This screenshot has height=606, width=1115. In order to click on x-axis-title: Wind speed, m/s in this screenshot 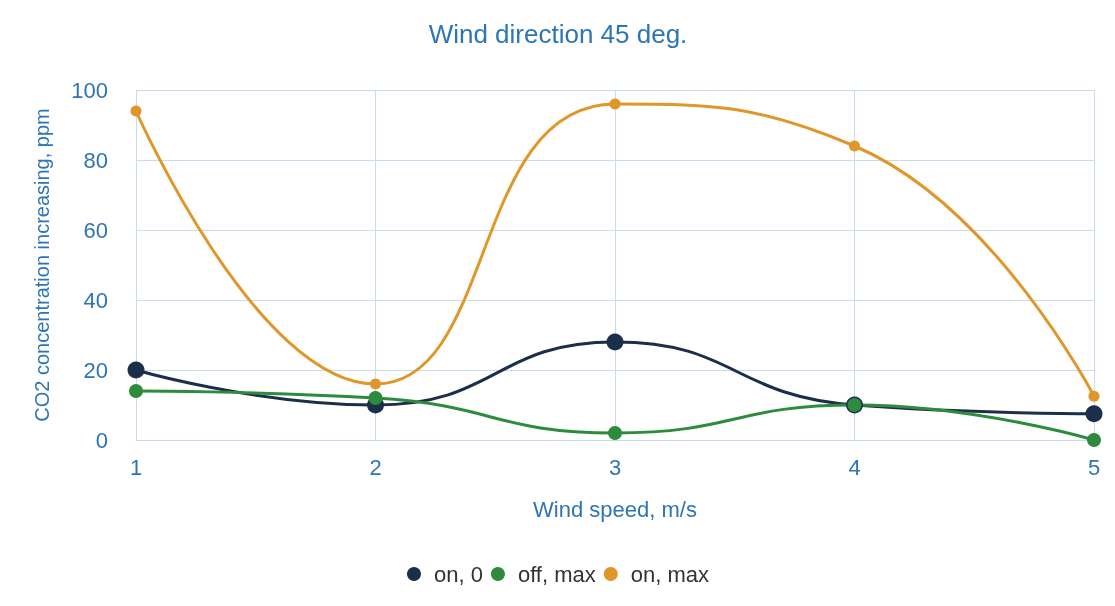, I will do `click(615, 509)`.